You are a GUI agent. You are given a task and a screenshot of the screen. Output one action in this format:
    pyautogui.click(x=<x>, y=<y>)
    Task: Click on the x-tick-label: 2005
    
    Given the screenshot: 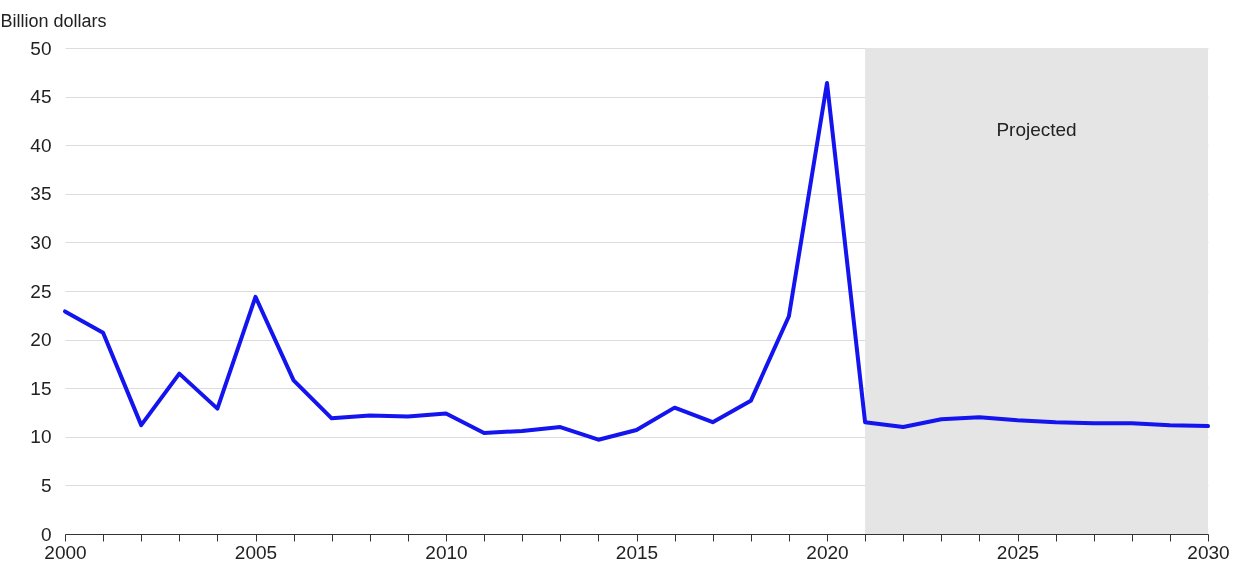 What is the action you would take?
    pyautogui.click(x=256, y=552)
    